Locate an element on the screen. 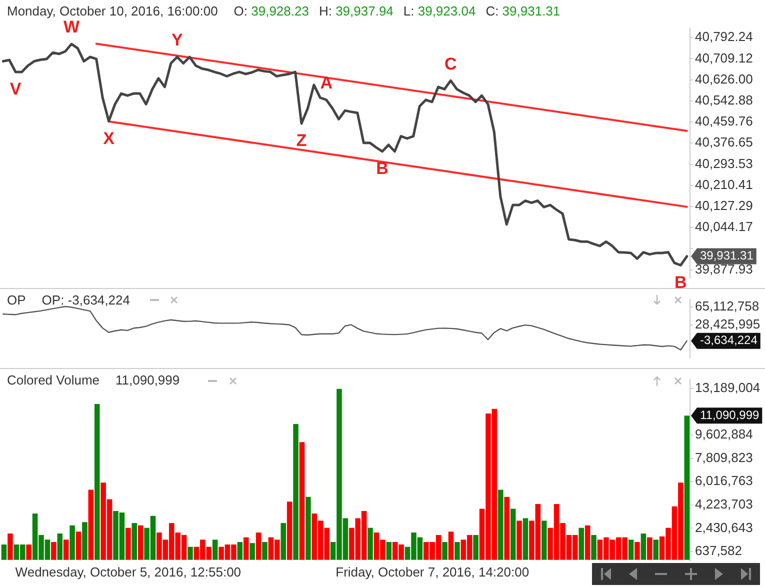 The height and width of the screenshot is (587, 765). text: 11,090,999 is located at coordinates (730, 415).